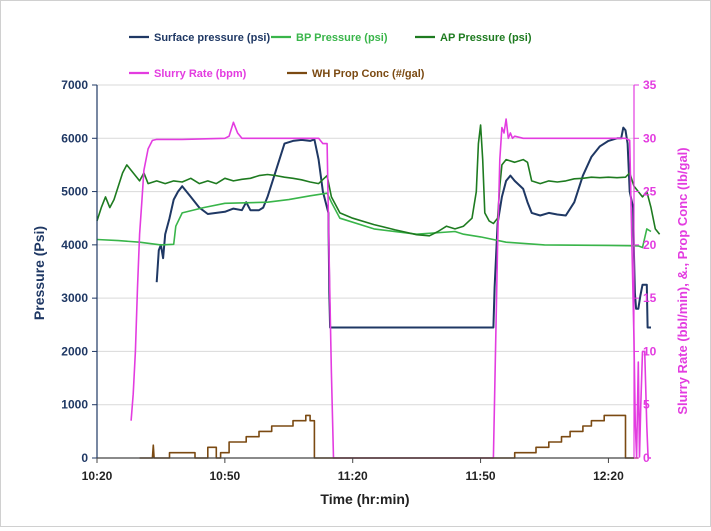 The width and height of the screenshot is (711, 531). I want to click on legend-item: BP Pressure (psi), so click(329, 38).